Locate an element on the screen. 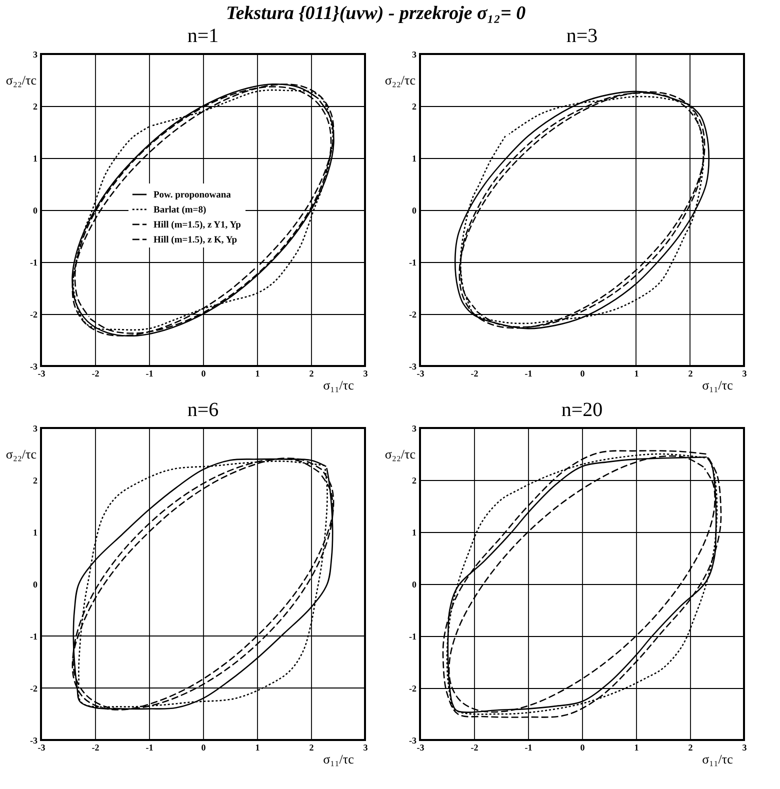 The image size is (780, 789). legend-label: Hill (m=1.5), z K, Yp is located at coordinates (195, 240).